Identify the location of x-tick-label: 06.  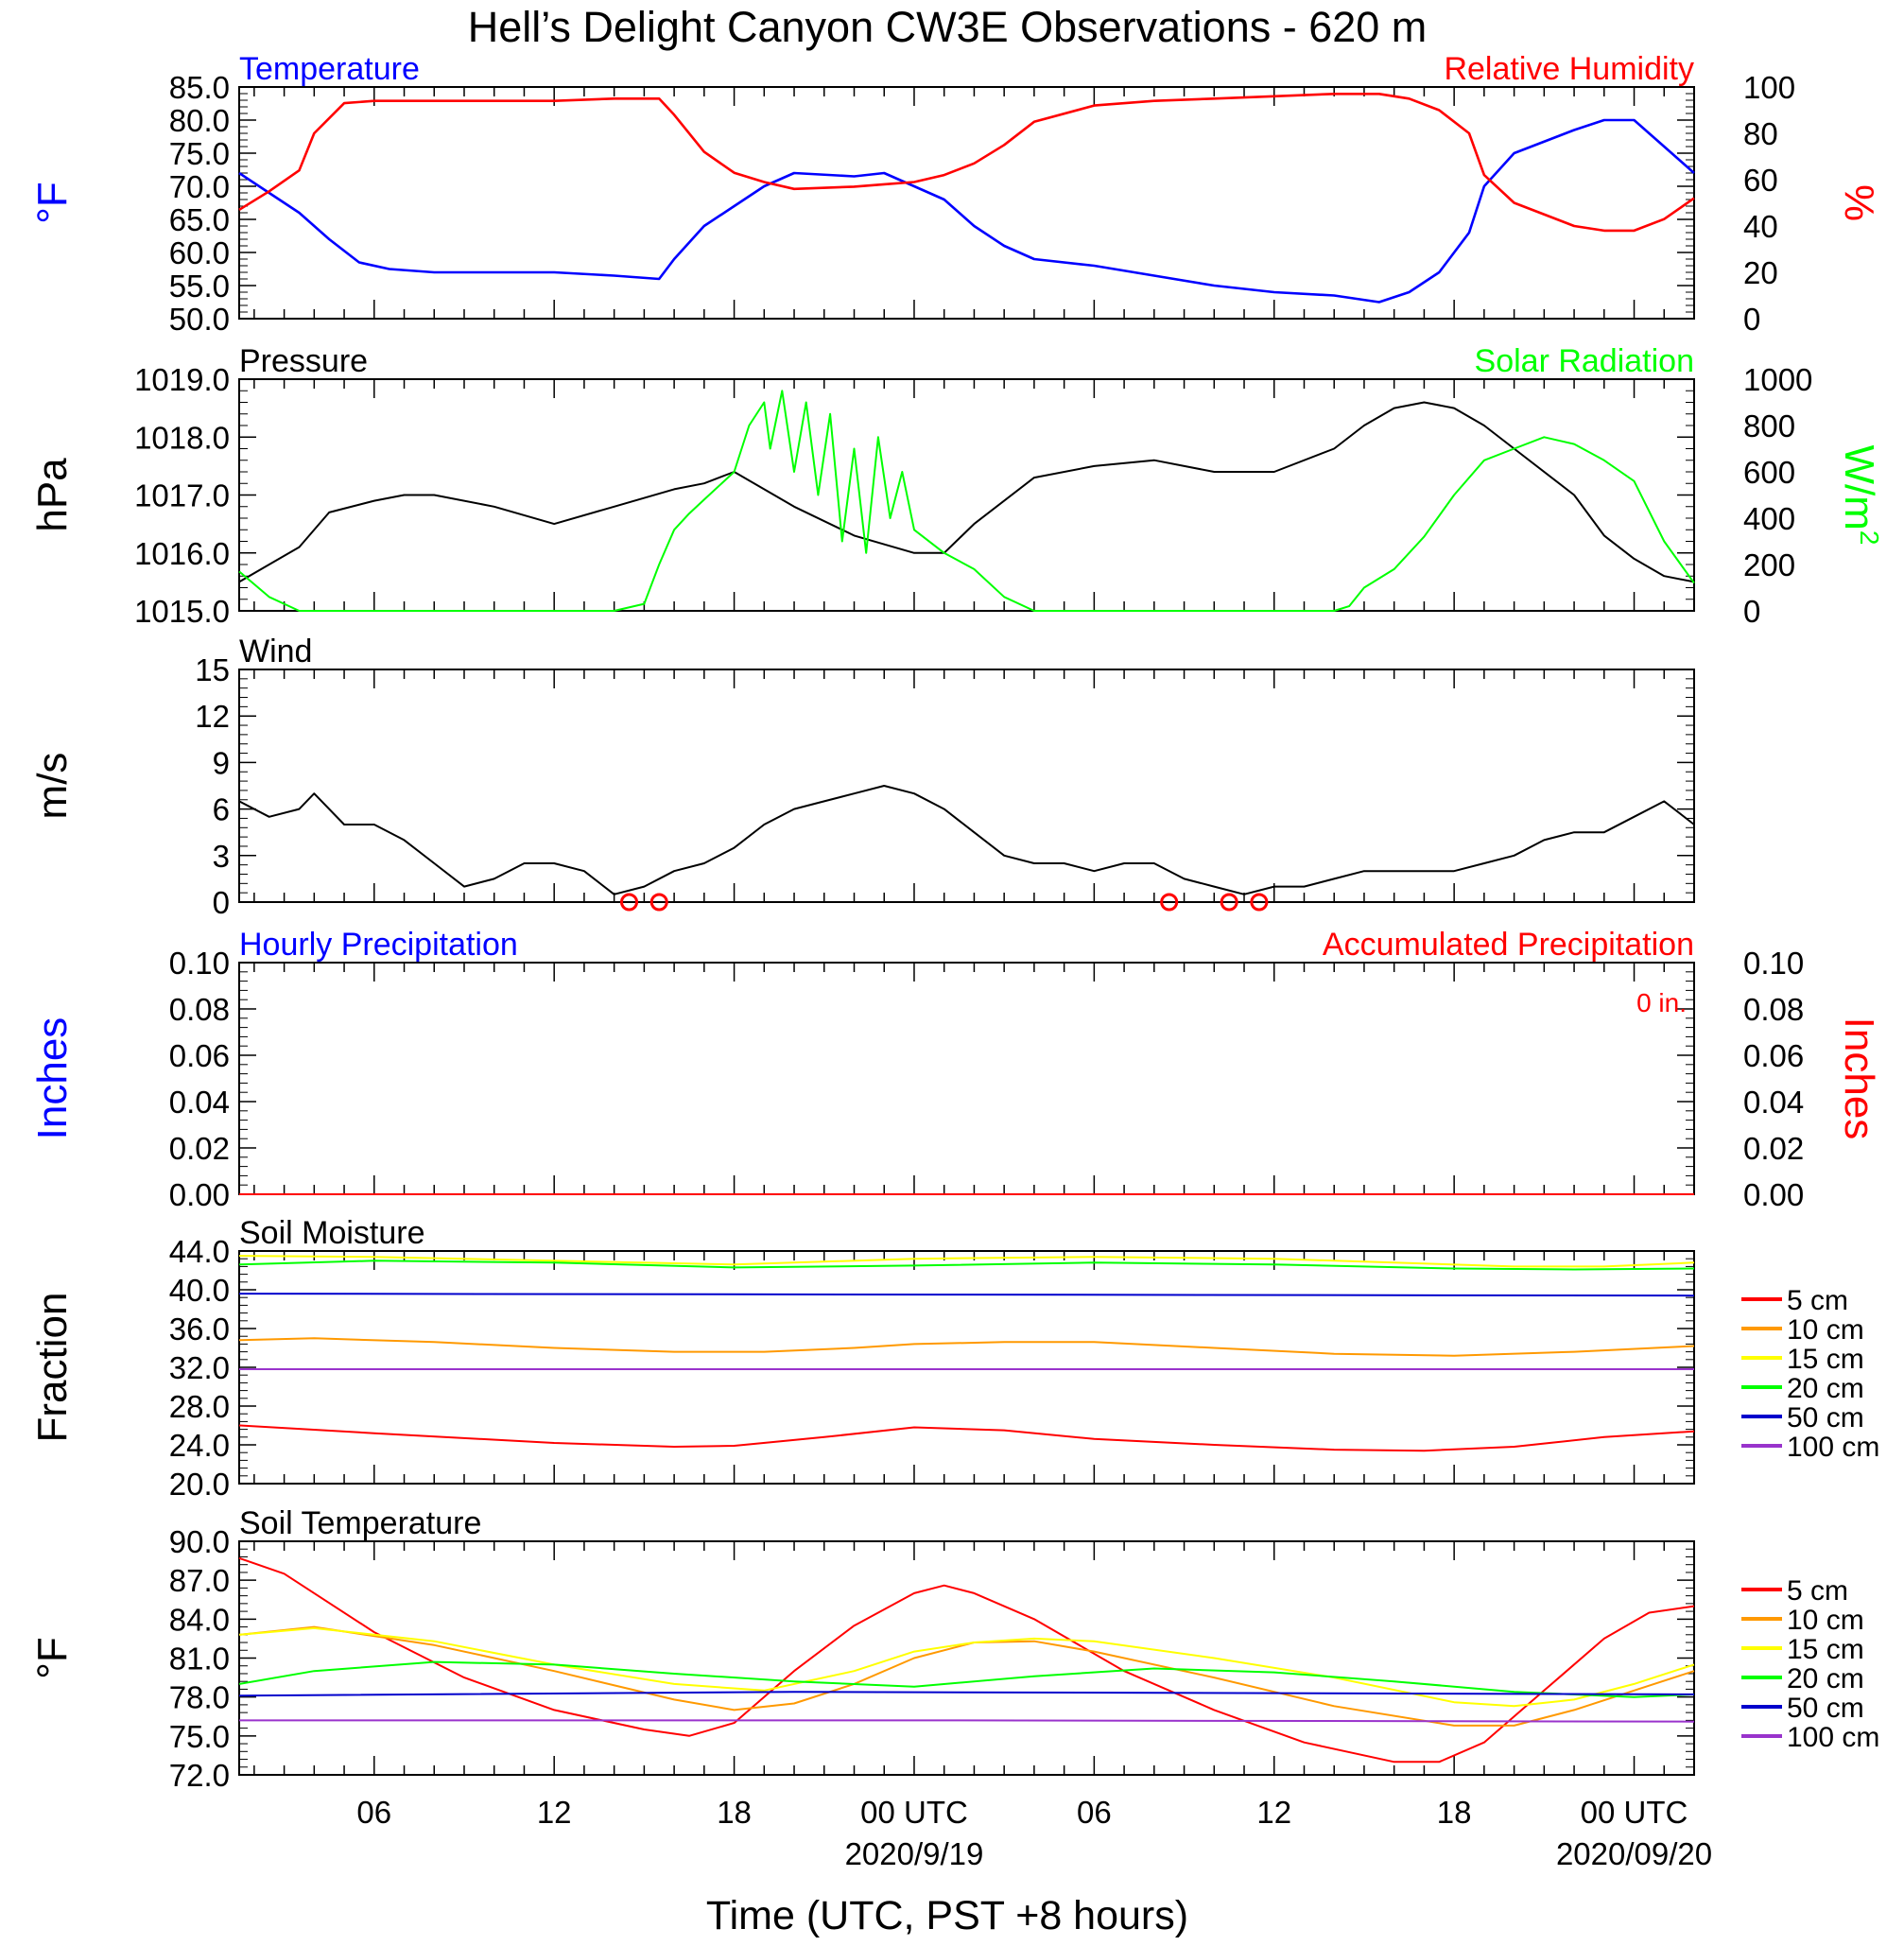
(1095, 1813).